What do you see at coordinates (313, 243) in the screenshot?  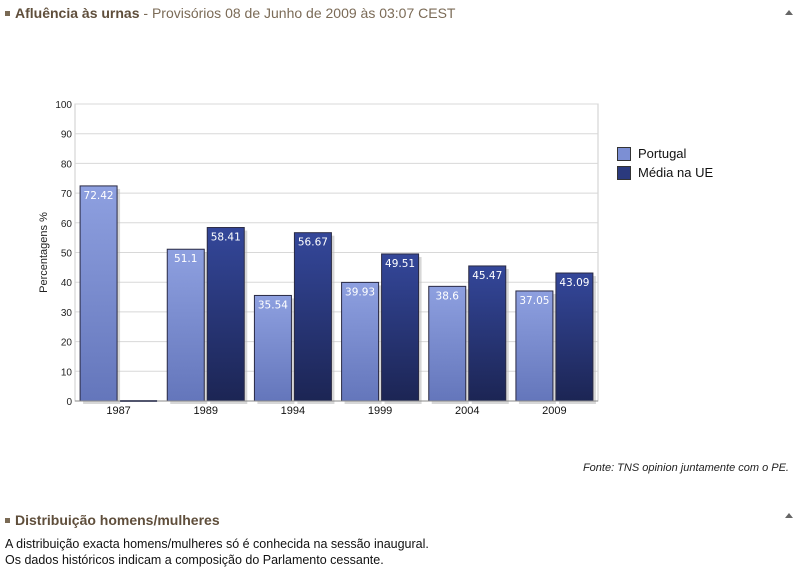 I see `bar-value-label: 56.67` at bounding box center [313, 243].